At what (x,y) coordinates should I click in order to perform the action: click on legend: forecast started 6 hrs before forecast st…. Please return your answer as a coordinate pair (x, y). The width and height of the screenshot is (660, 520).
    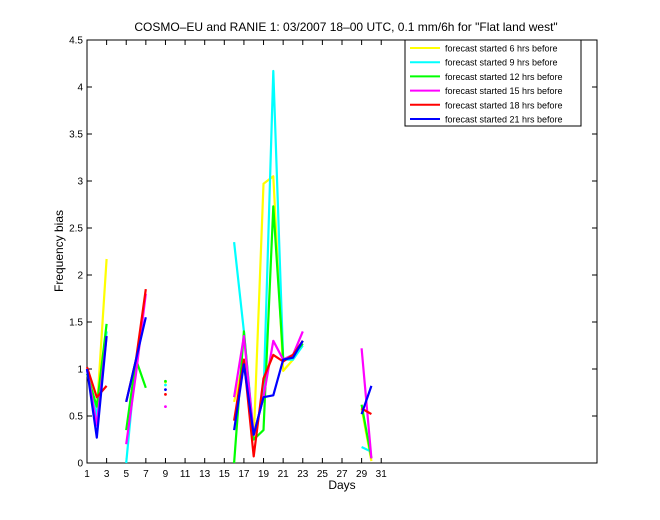
    Looking at the image, I should click on (493, 83).